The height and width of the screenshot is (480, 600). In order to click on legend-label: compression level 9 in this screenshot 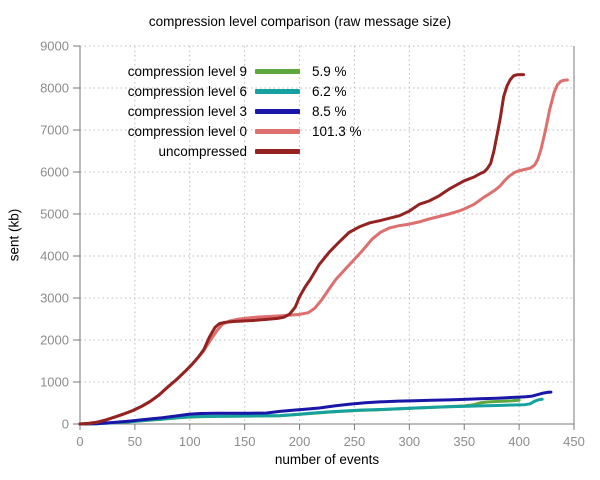, I will do `click(187, 71)`.